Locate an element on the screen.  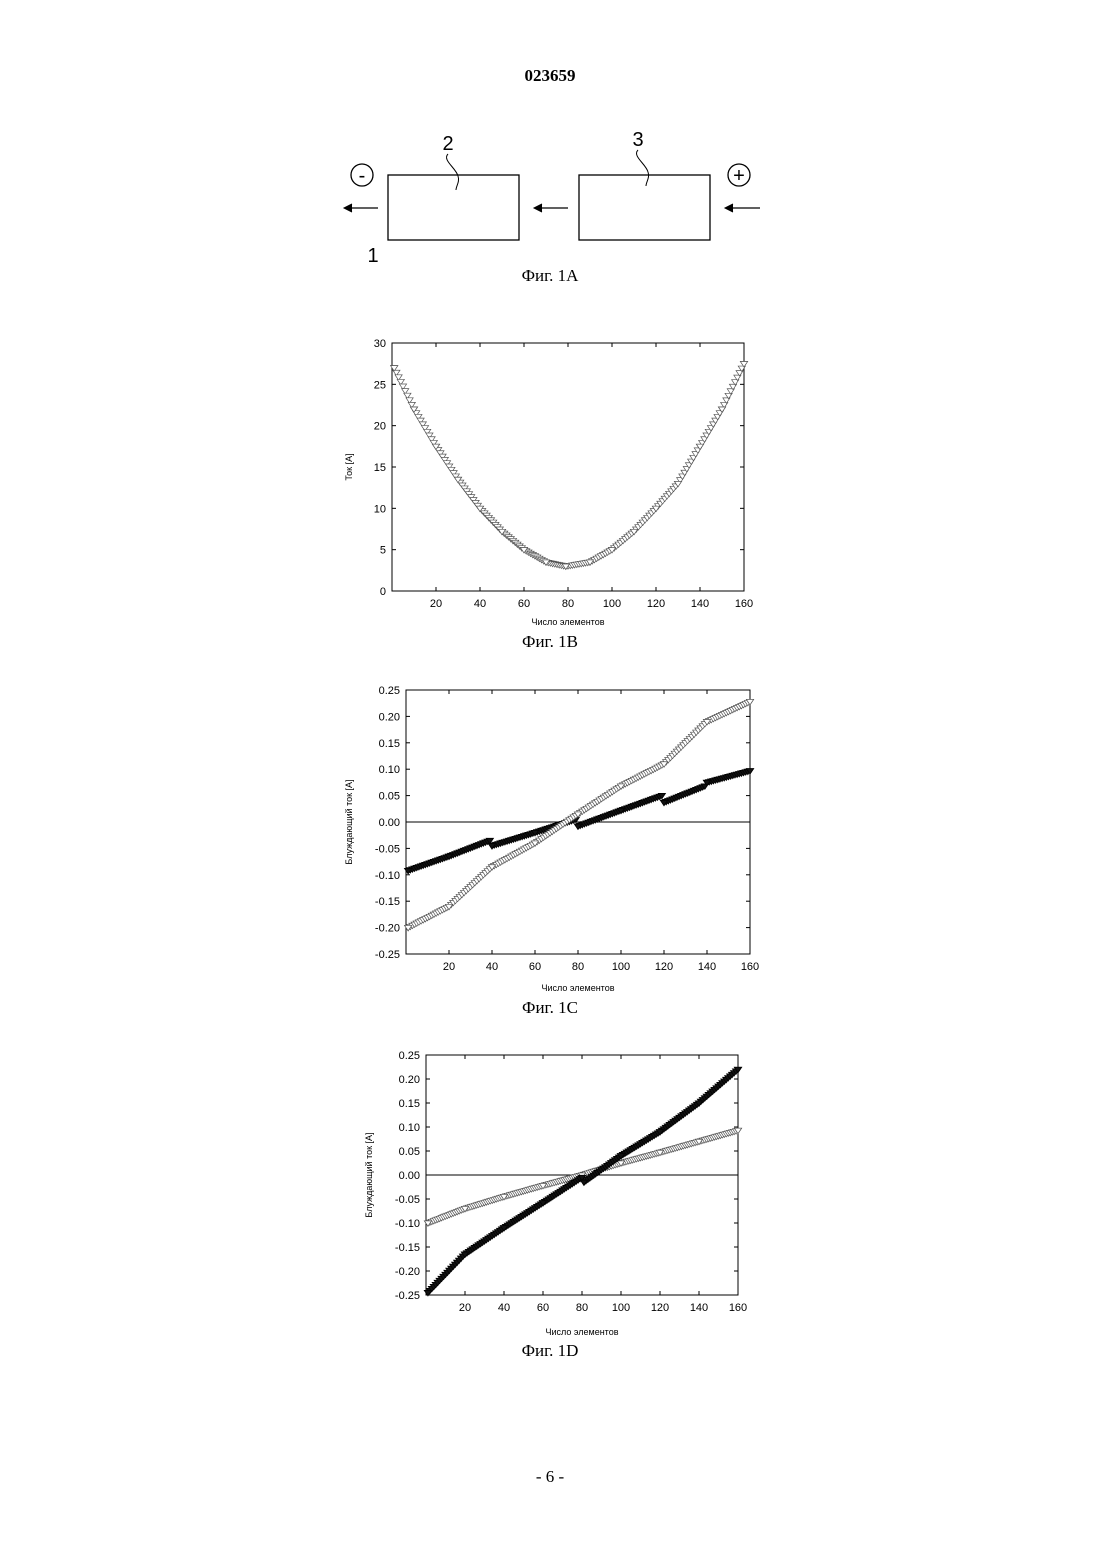
right-arrow-head-icon is located at coordinates (729, 208).